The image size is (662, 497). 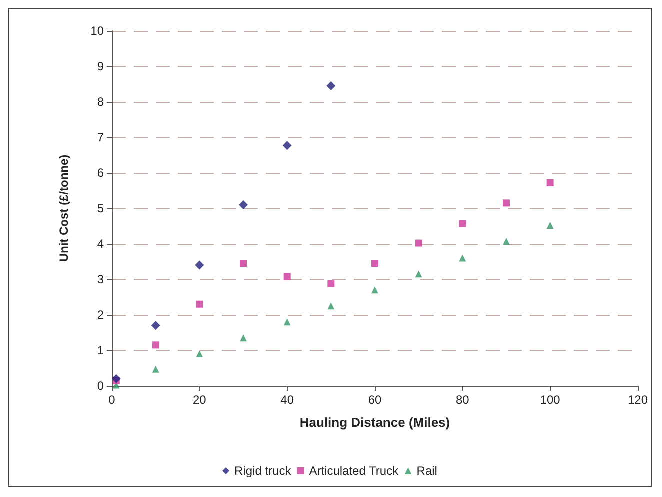 I want to click on y-tick-label: 10, so click(x=97, y=31).